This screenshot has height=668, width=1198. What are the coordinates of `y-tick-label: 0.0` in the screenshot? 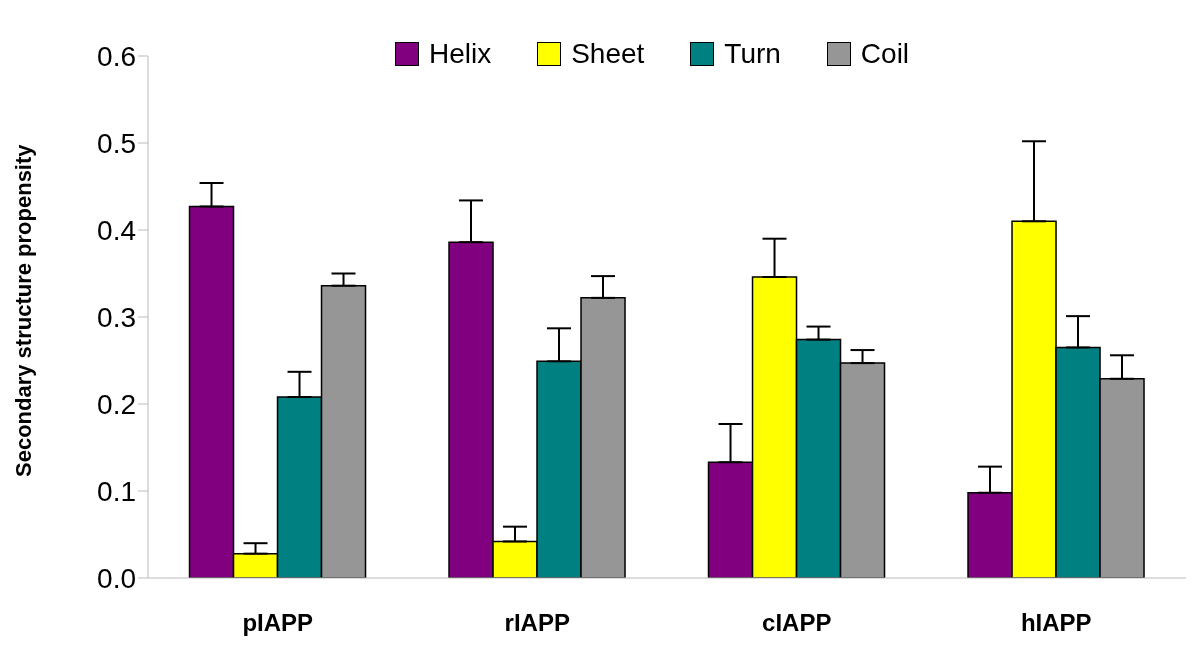 It's located at (116, 578).